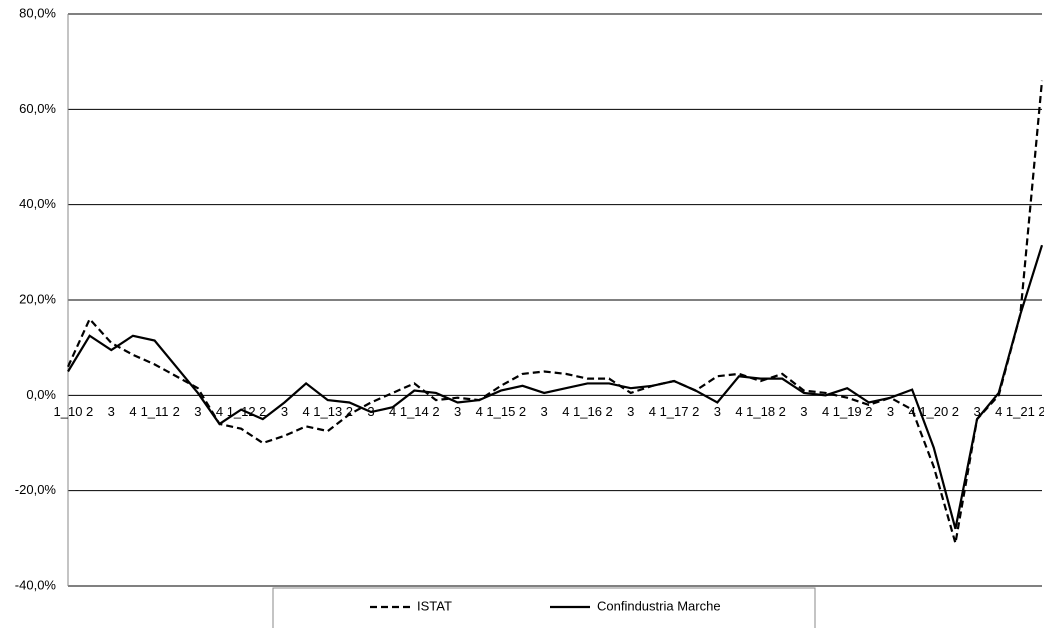  What do you see at coordinates (587, 411) in the screenshot?
I see `x-tick-label: 1_16` at bounding box center [587, 411].